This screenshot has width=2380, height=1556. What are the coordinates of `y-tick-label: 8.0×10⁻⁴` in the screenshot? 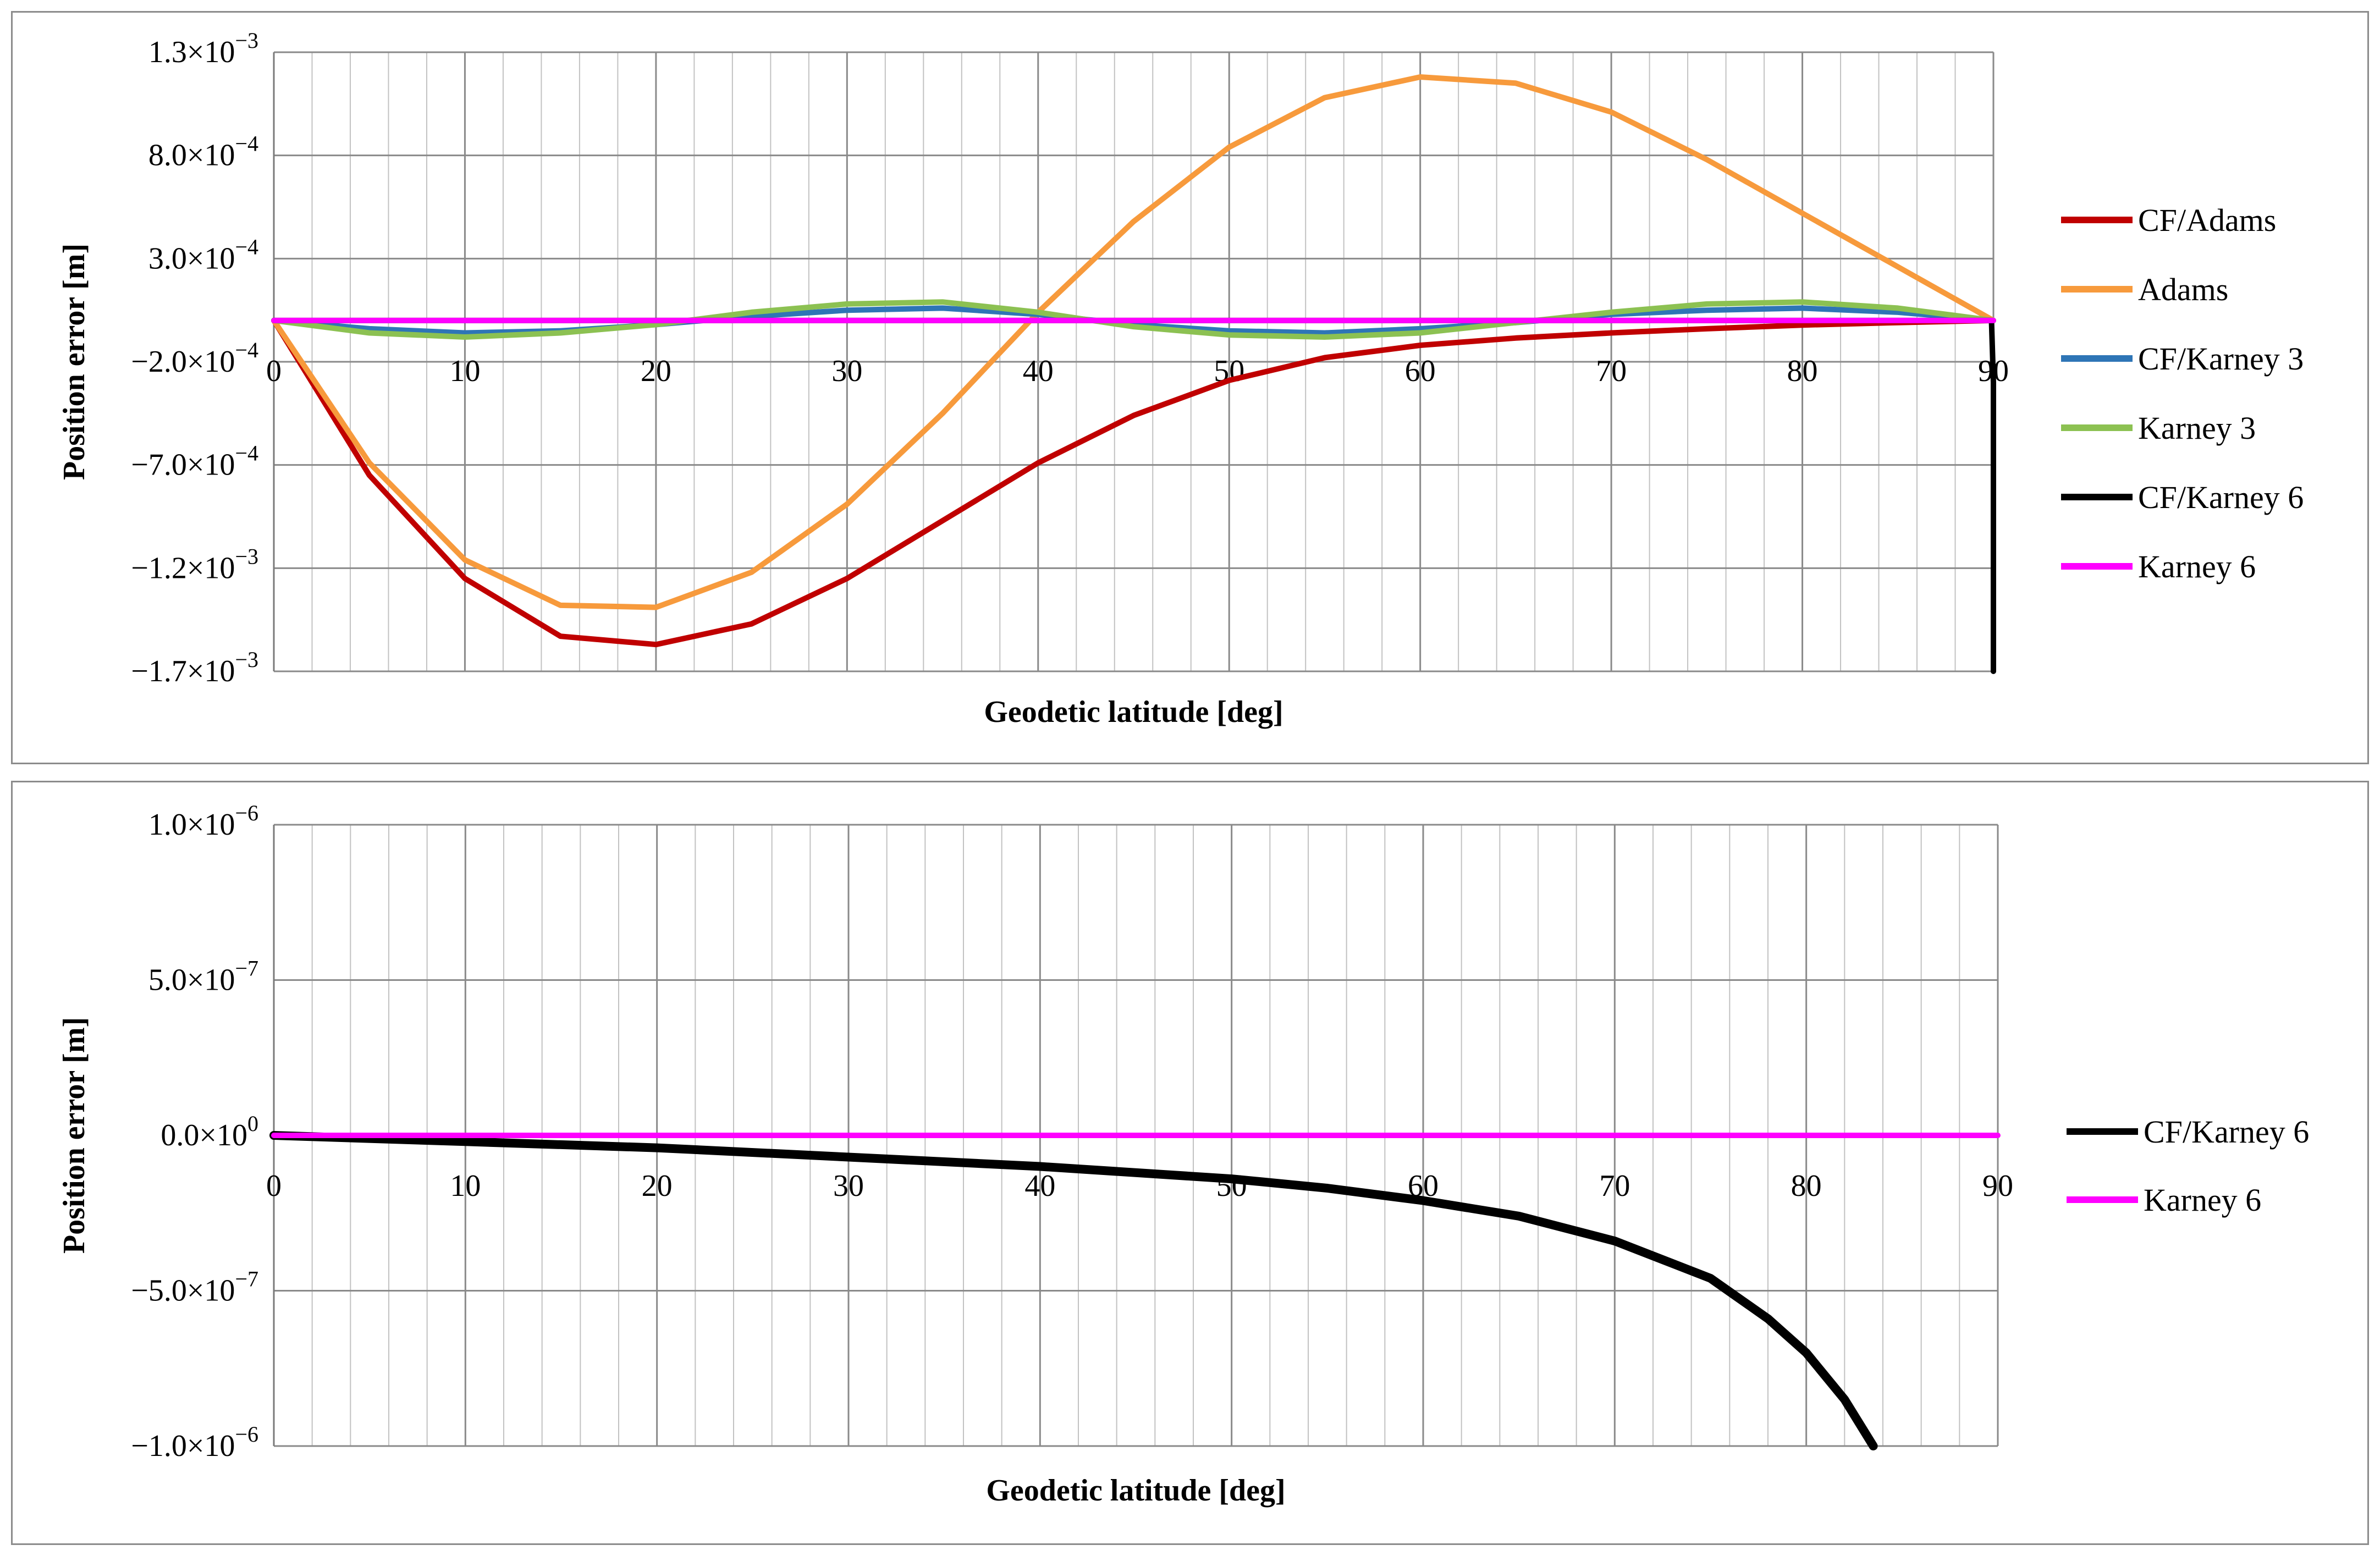 It's located at (203, 152).